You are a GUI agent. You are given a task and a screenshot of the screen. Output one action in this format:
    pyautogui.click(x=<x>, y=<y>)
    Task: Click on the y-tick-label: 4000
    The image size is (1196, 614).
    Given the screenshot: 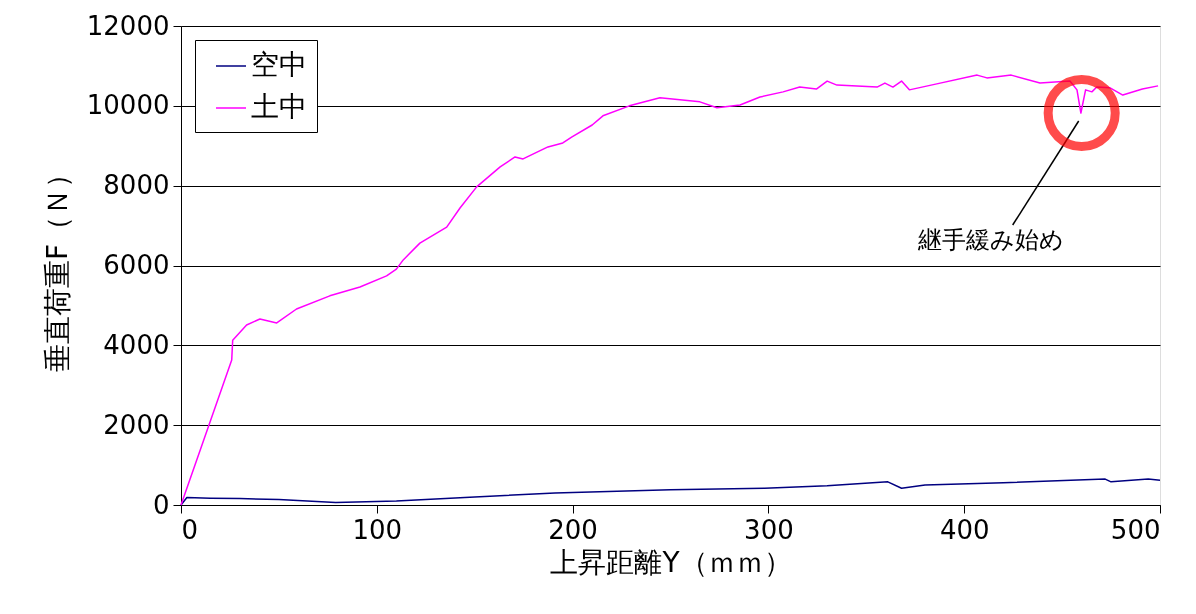 What is the action you would take?
    pyautogui.click(x=136, y=344)
    